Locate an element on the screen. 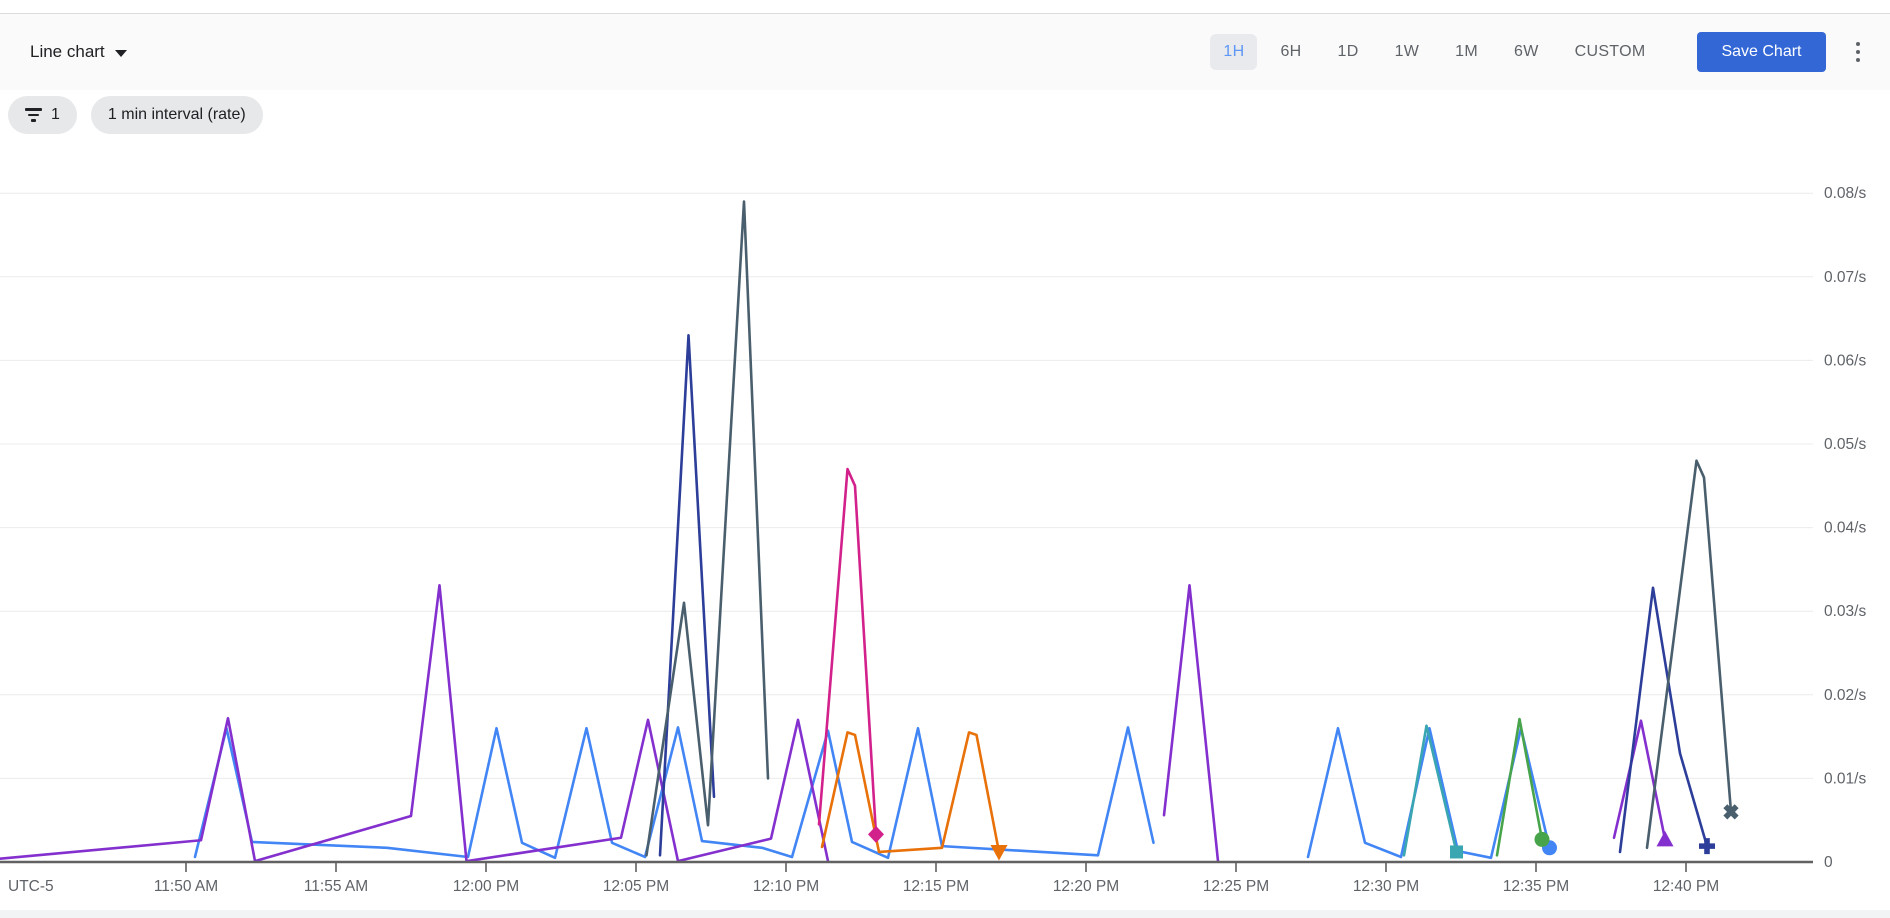  y-tick-label: 0.02/s is located at coordinates (1845, 695).